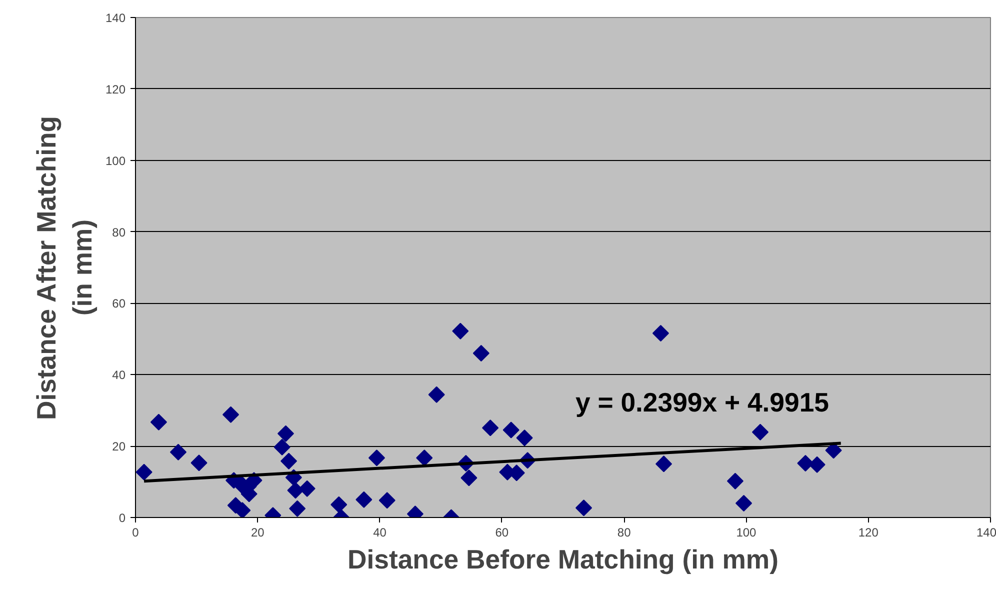  Describe the element at coordinates (64, 268) in the screenshot. I see `y-axis-title: Distance After Matching (in mm)` at that location.